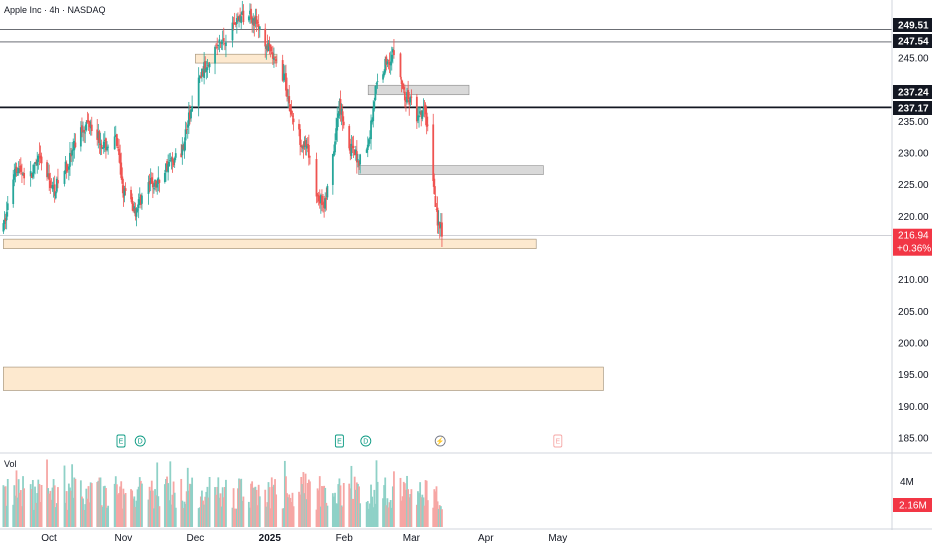  What do you see at coordinates (912, 25) in the screenshot?
I see `price-tag` at bounding box center [912, 25].